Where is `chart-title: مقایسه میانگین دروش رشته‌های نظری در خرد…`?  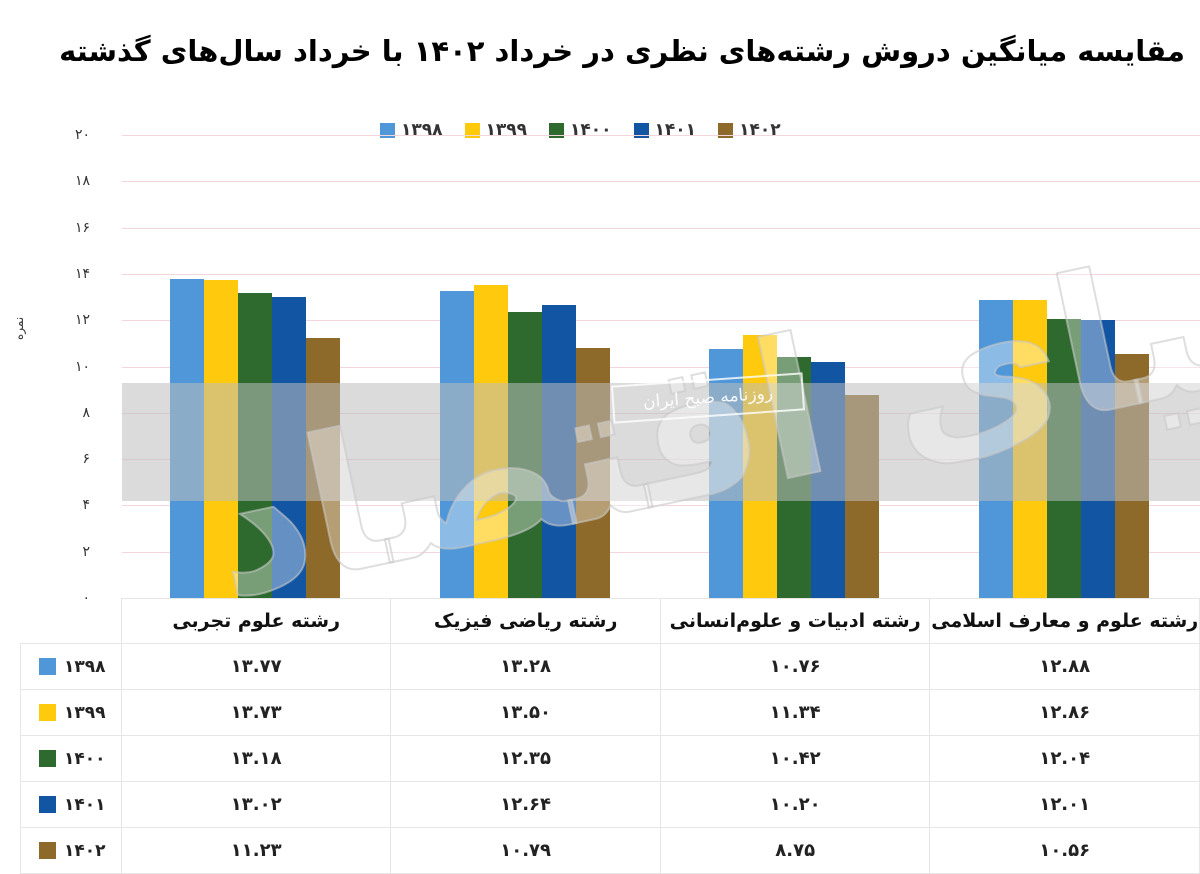 chart-title: مقایسه میانگین دروش رشته‌های نظری در خرد… is located at coordinates (622, 51).